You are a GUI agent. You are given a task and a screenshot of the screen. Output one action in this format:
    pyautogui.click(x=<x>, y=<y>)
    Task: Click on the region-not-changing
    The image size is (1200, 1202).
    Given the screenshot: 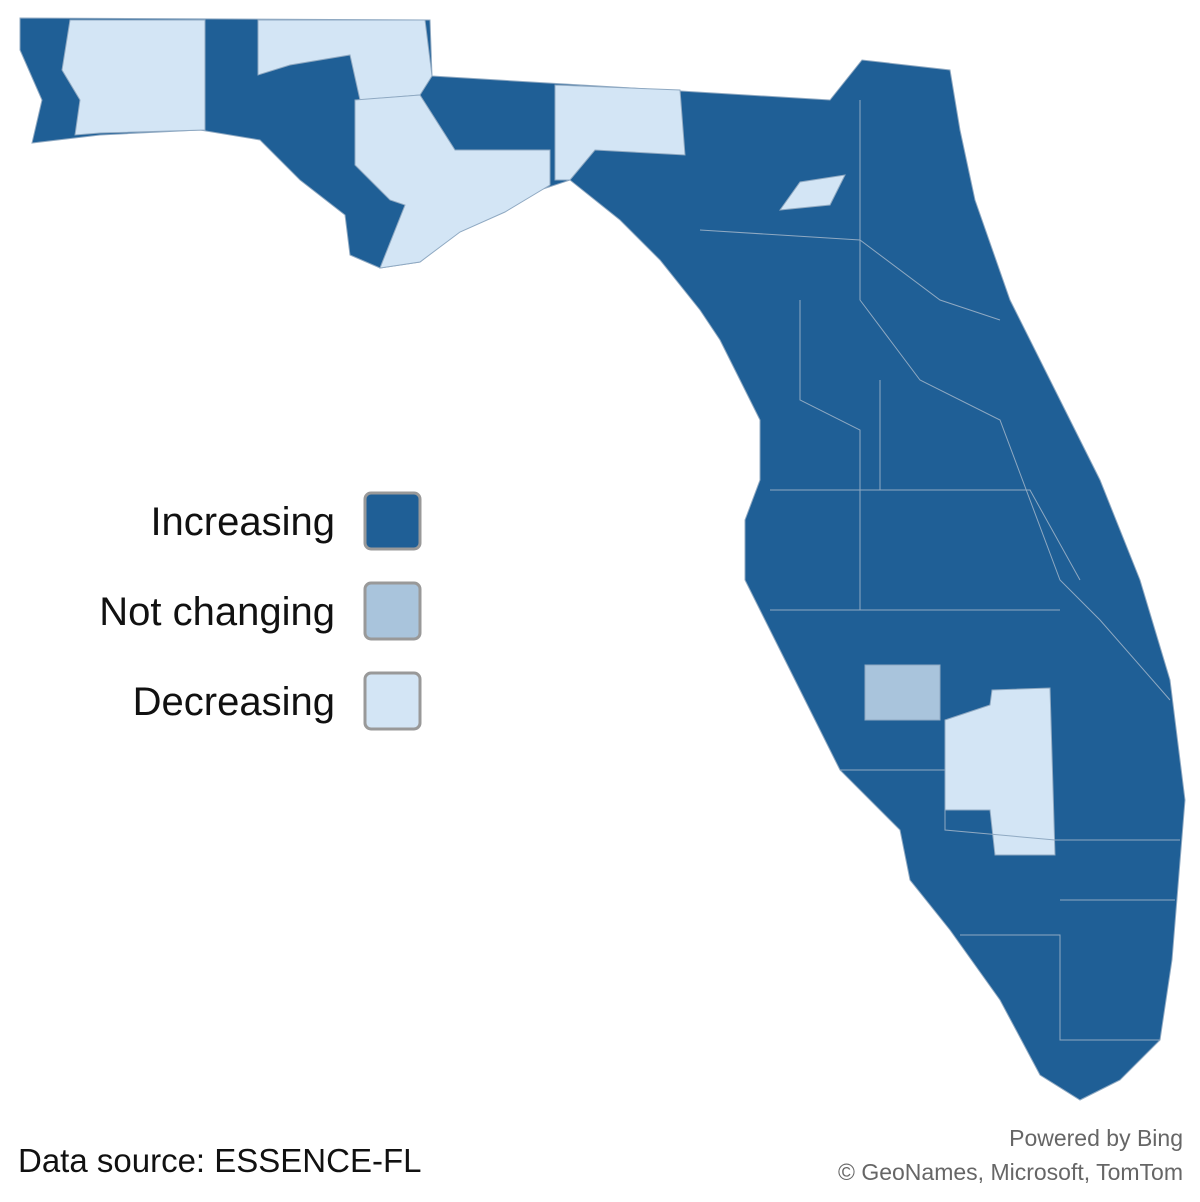 What is the action you would take?
    pyautogui.click(x=902, y=692)
    